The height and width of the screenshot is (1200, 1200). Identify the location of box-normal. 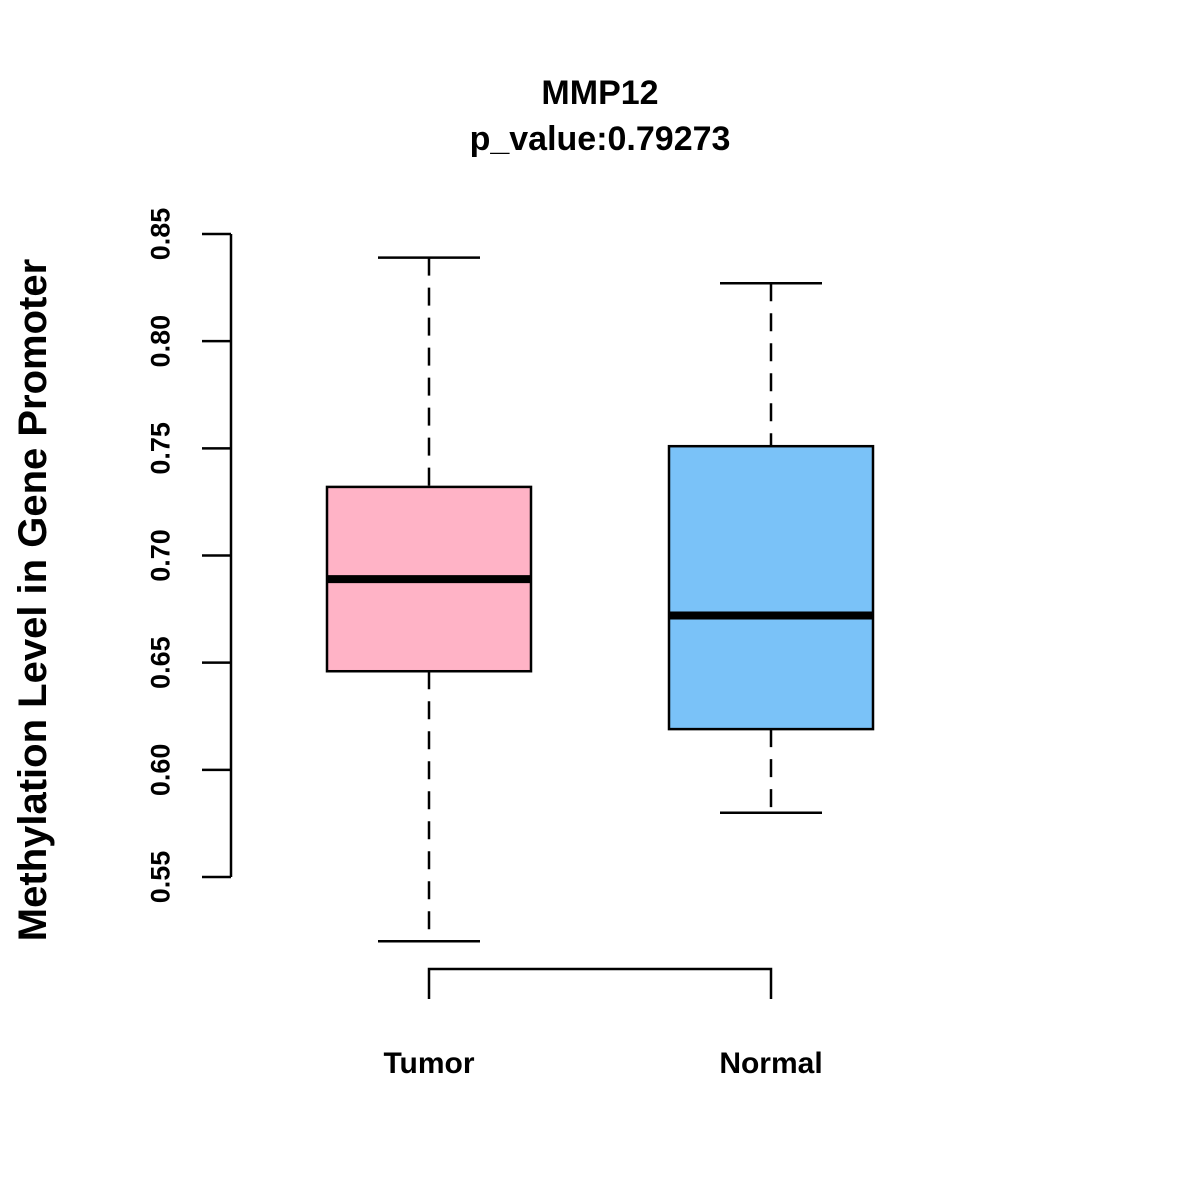
(771, 548).